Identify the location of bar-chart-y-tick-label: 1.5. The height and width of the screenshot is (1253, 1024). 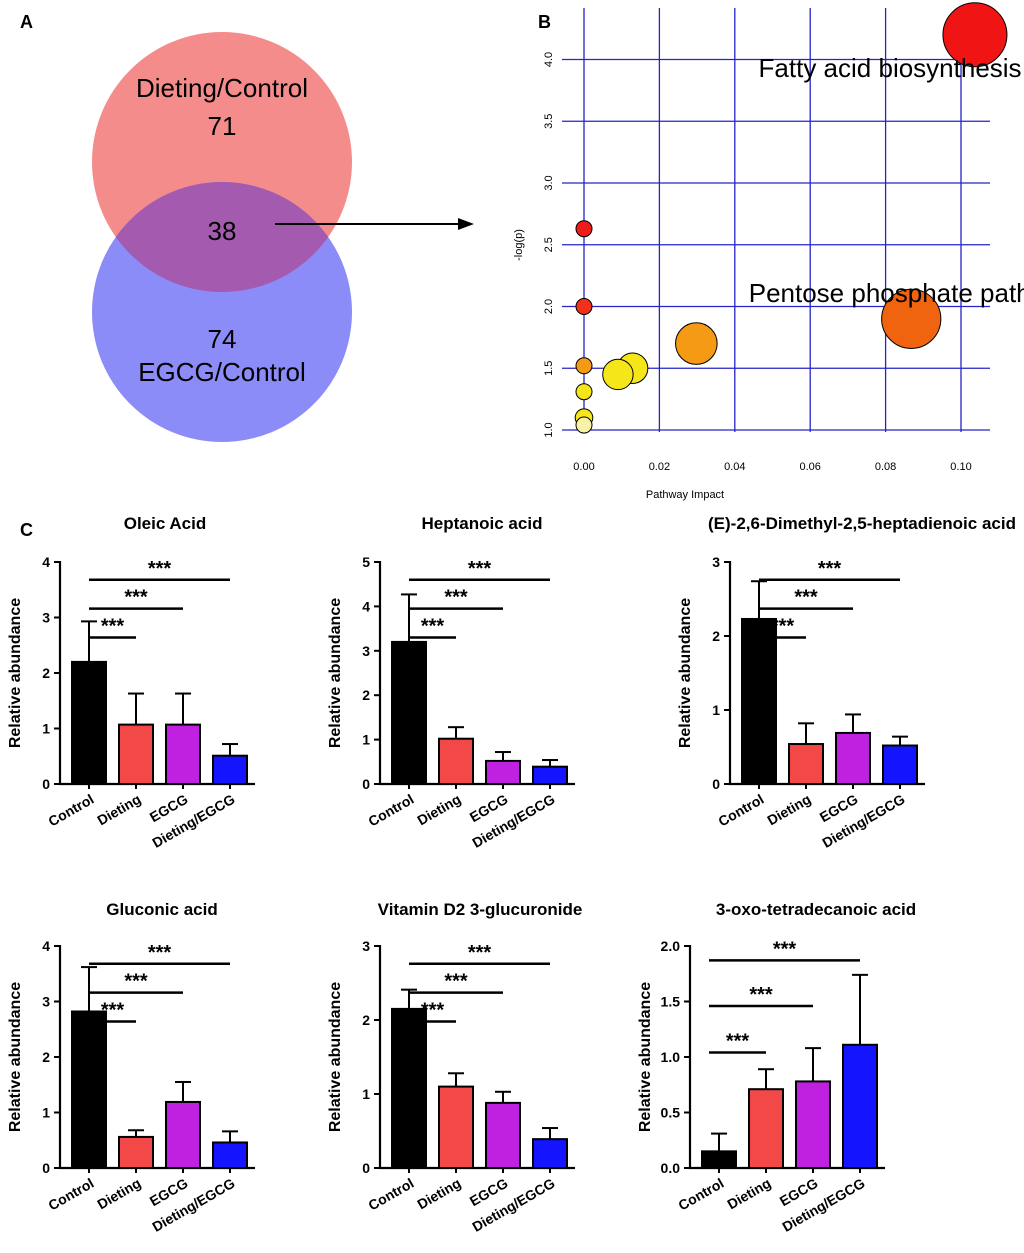
(671, 1002).